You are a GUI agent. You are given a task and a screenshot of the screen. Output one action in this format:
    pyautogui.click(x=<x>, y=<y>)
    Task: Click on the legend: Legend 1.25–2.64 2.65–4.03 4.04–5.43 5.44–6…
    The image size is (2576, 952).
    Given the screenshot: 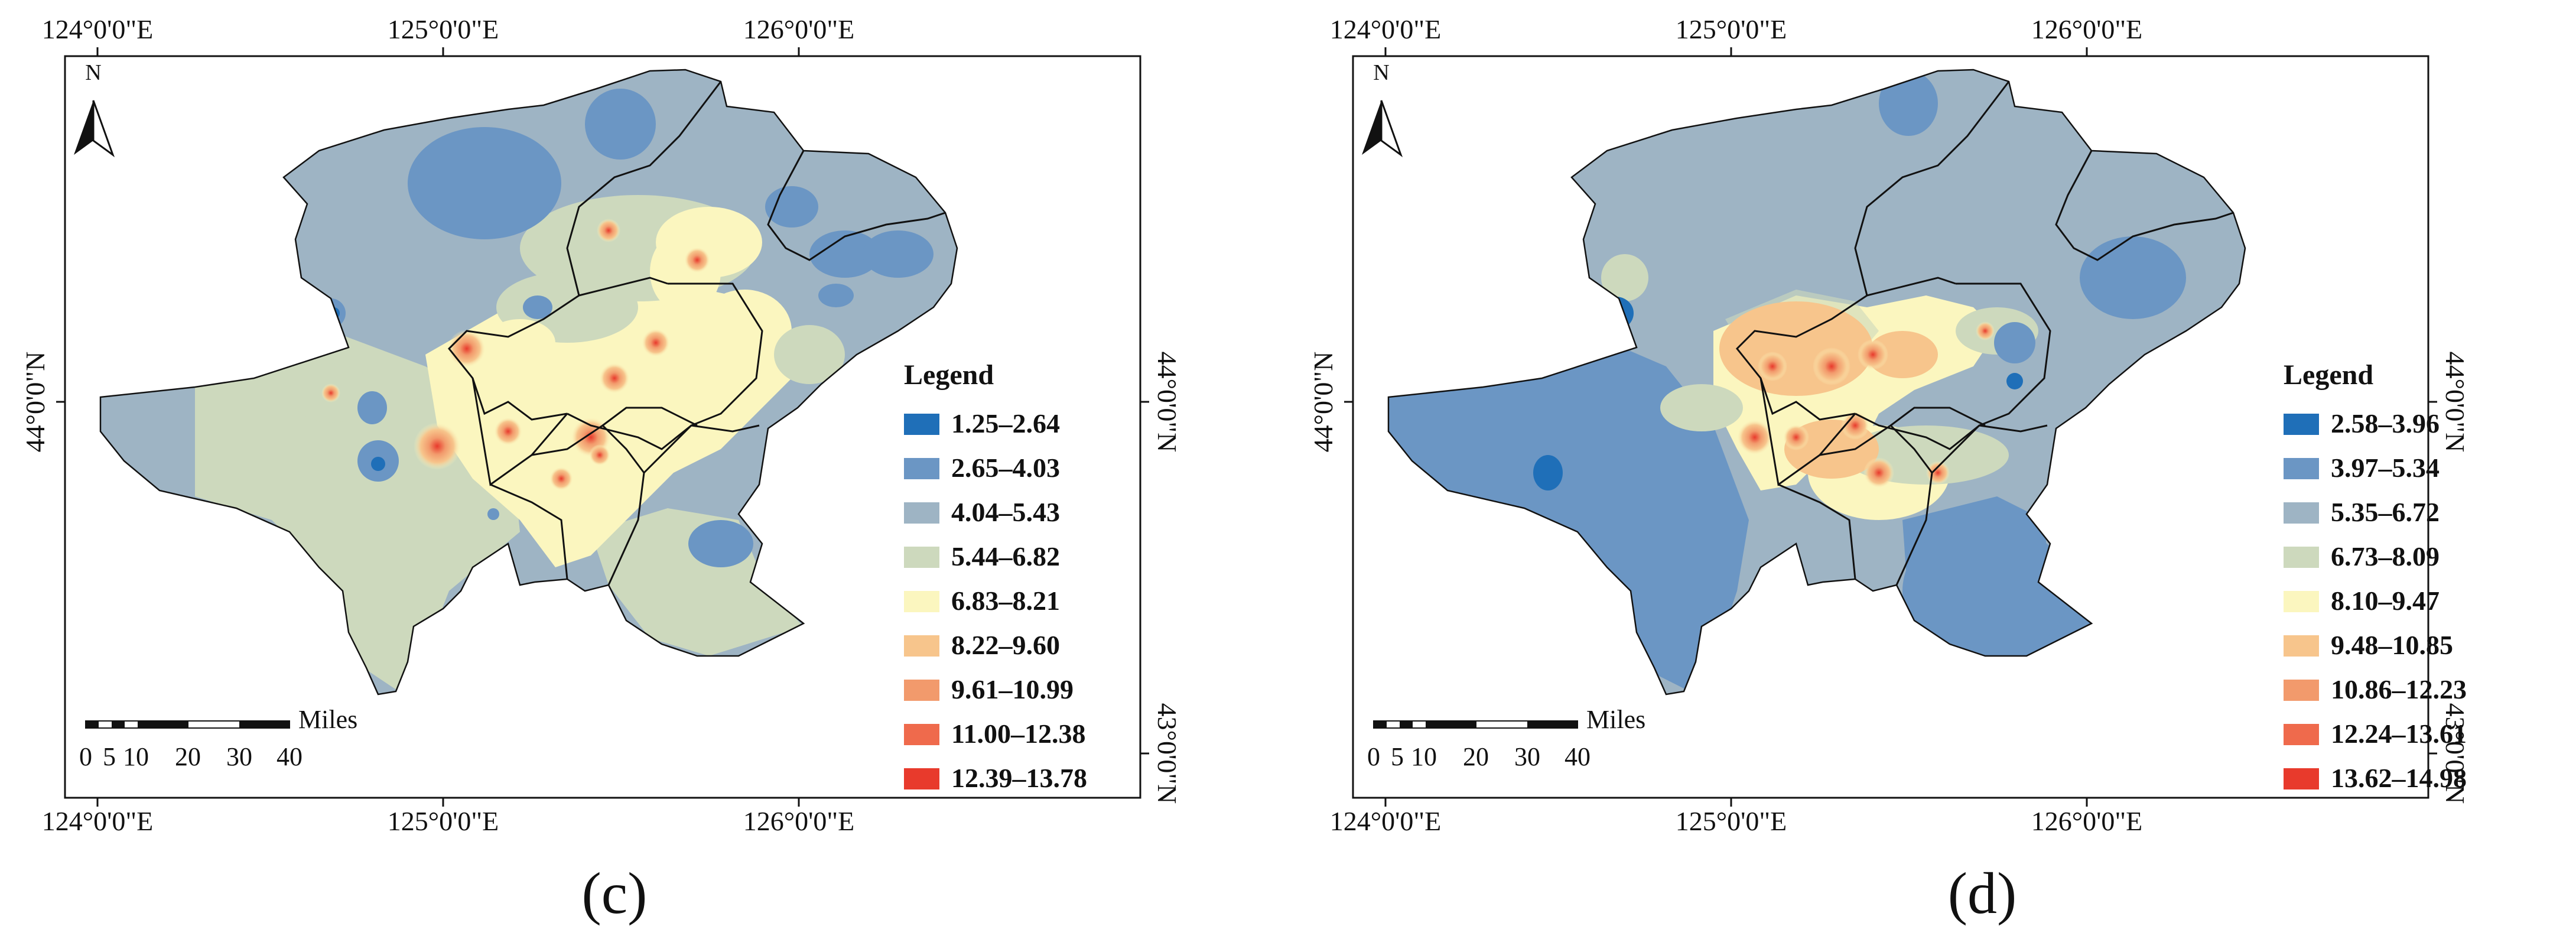 What is the action you would take?
    pyautogui.click(x=995, y=576)
    